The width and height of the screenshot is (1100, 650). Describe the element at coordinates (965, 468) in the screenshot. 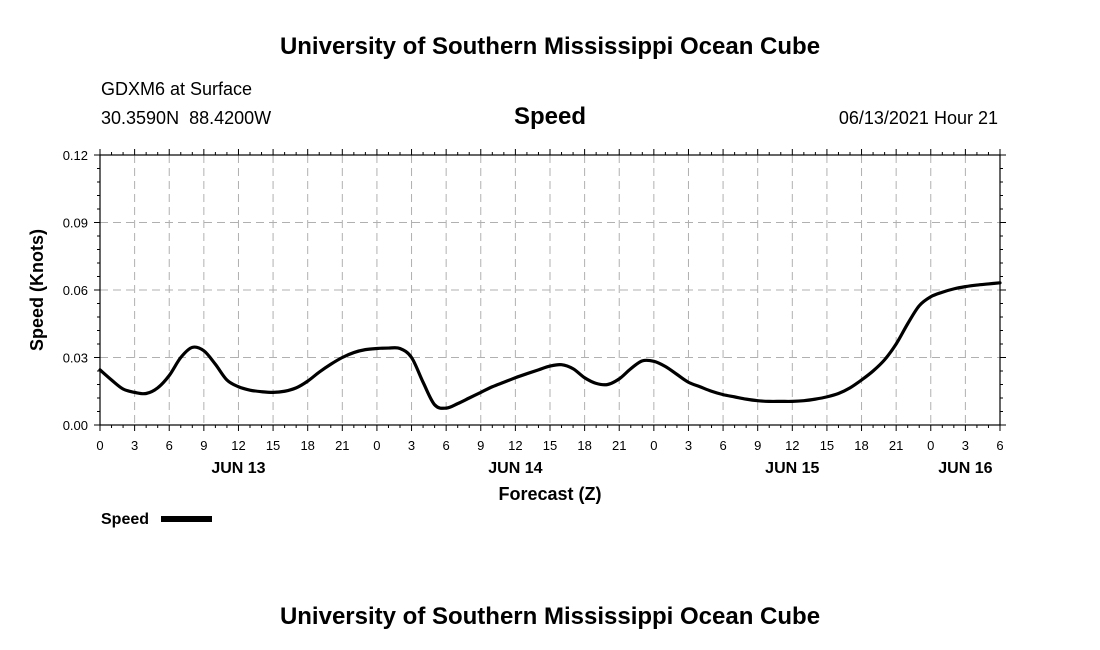

I see `date-label: JUN 16` at that location.